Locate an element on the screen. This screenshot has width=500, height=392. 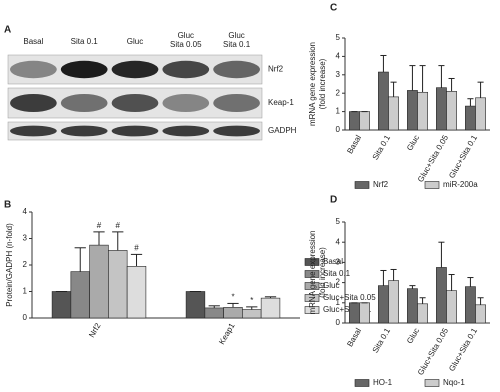
x-tick-label: Basal is located at coordinates (354, 144).